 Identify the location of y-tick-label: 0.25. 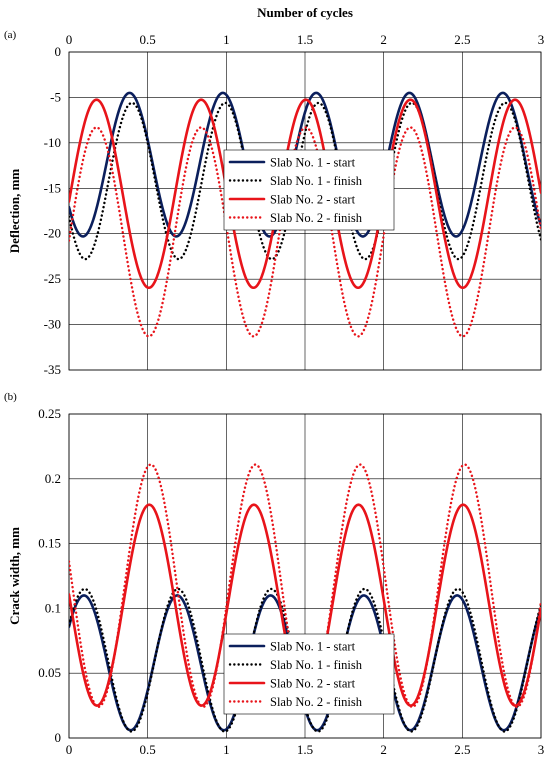
(49, 413).